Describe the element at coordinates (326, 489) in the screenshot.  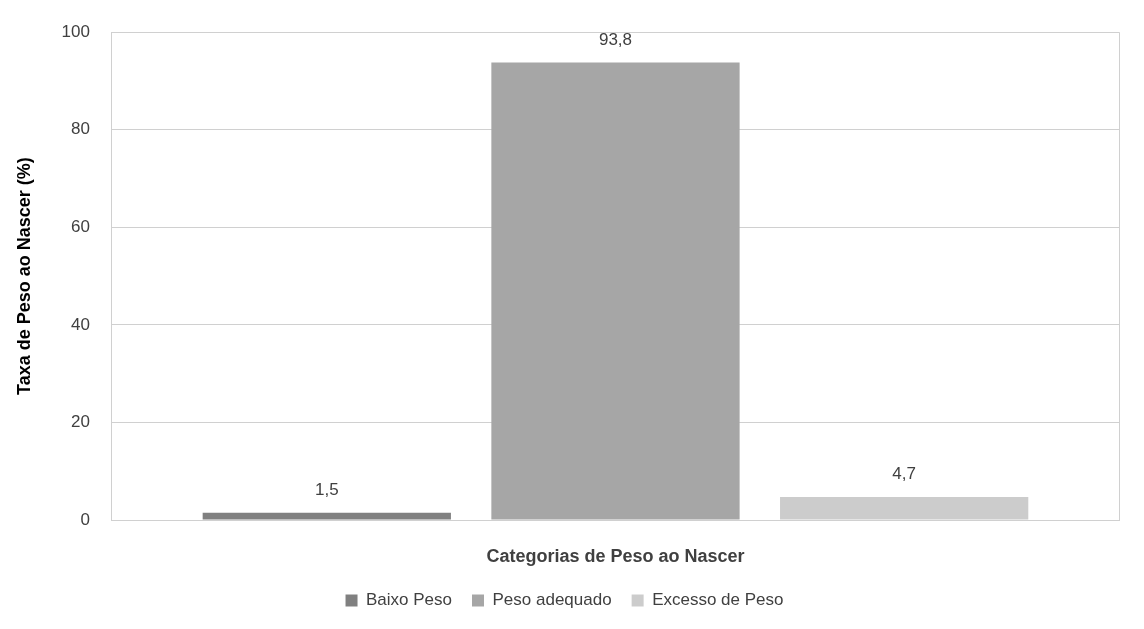
I see `data-label: 1,5` at that location.